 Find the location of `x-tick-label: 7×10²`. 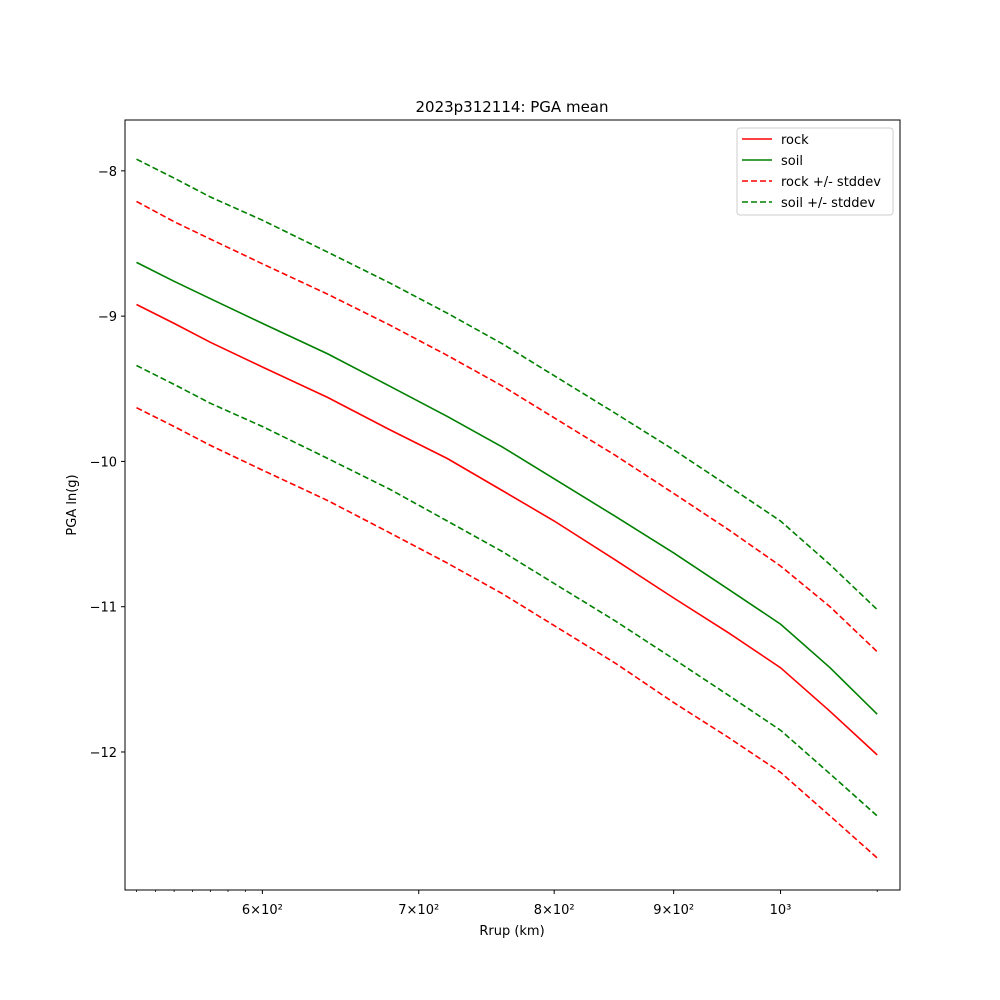

x-tick-label: 7×10² is located at coordinates (418, 910).